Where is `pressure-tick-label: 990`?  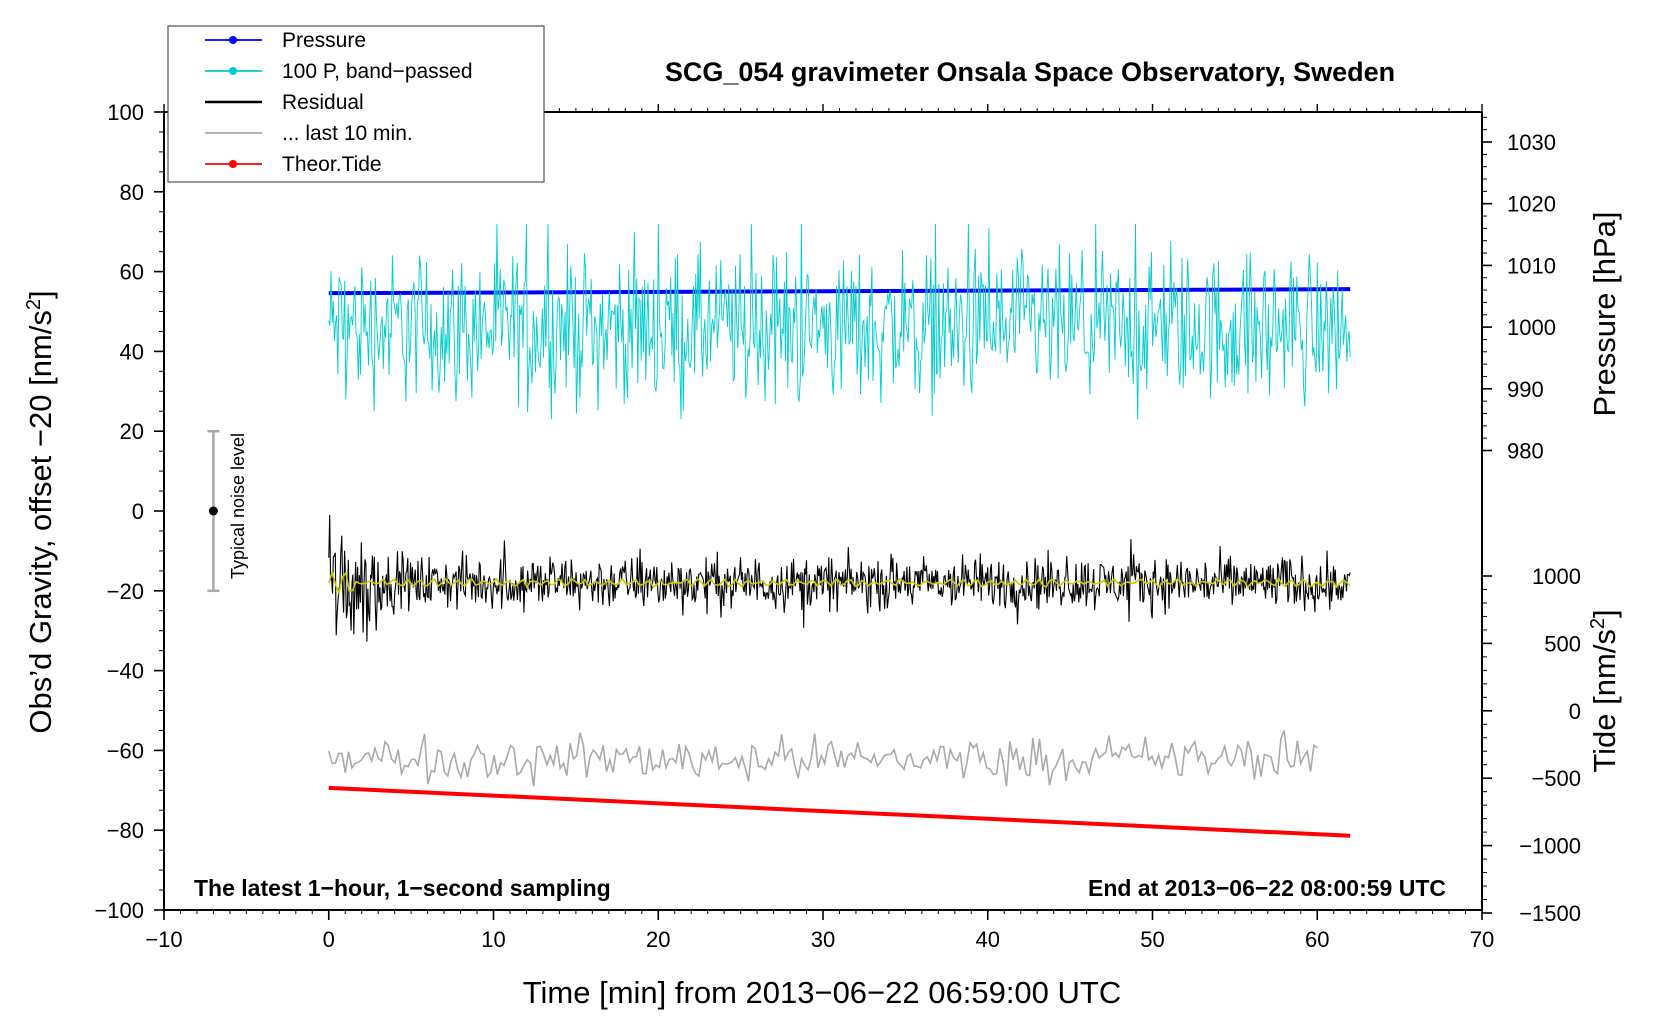 pressure-tick-label: 990 is located at coordinates (1525, 389).